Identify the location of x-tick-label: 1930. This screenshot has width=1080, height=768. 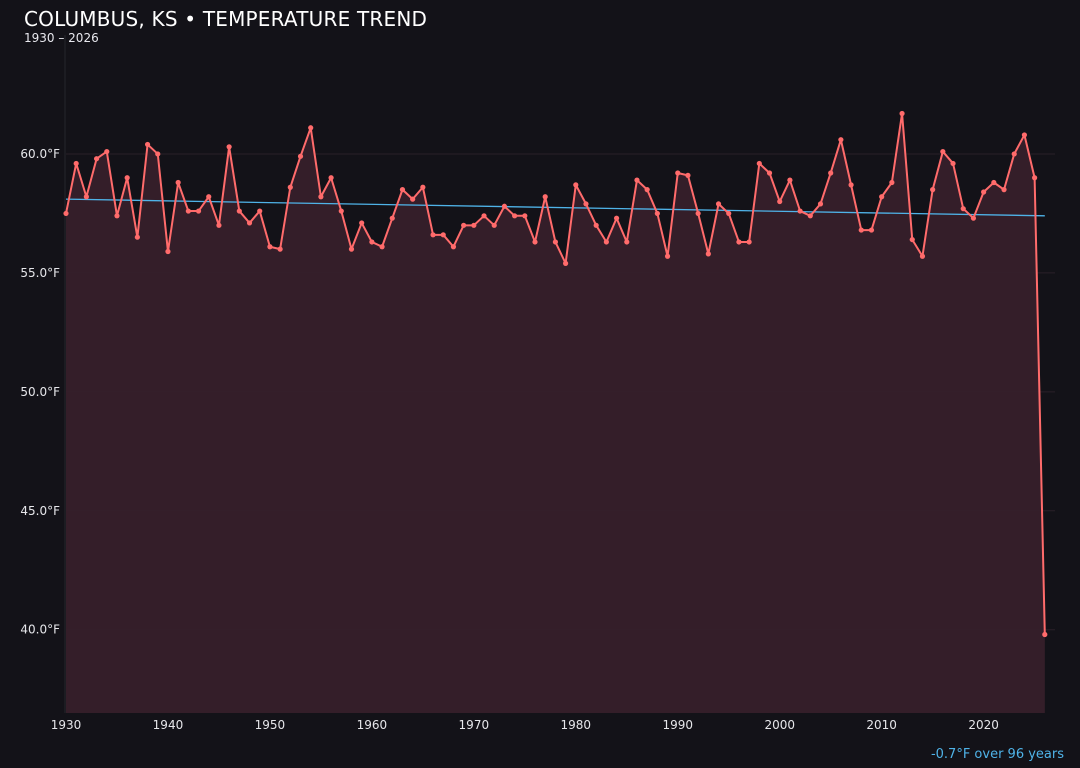
(66, 725).